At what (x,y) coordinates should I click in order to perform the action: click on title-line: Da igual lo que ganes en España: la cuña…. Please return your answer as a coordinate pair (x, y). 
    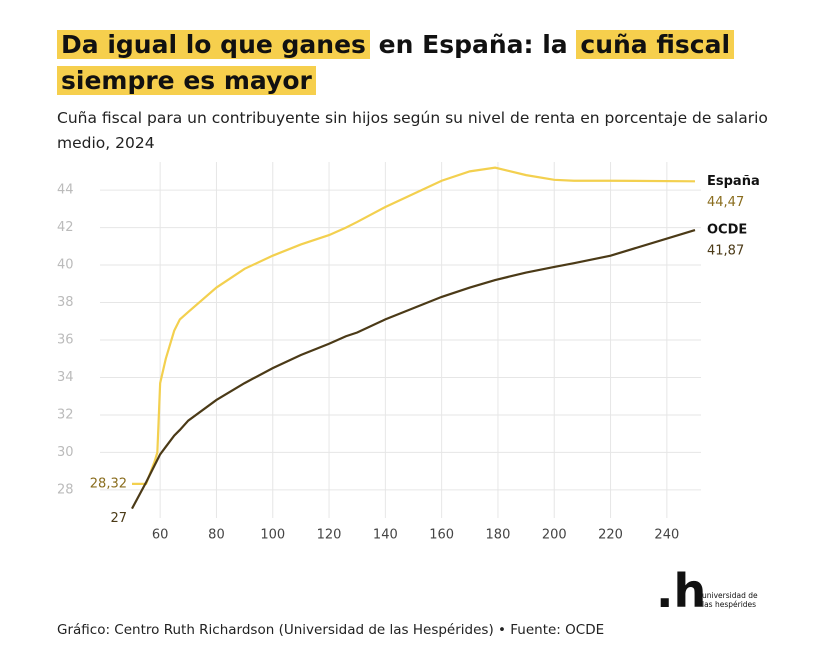
    Looking at the image, I should click on (396, 45).